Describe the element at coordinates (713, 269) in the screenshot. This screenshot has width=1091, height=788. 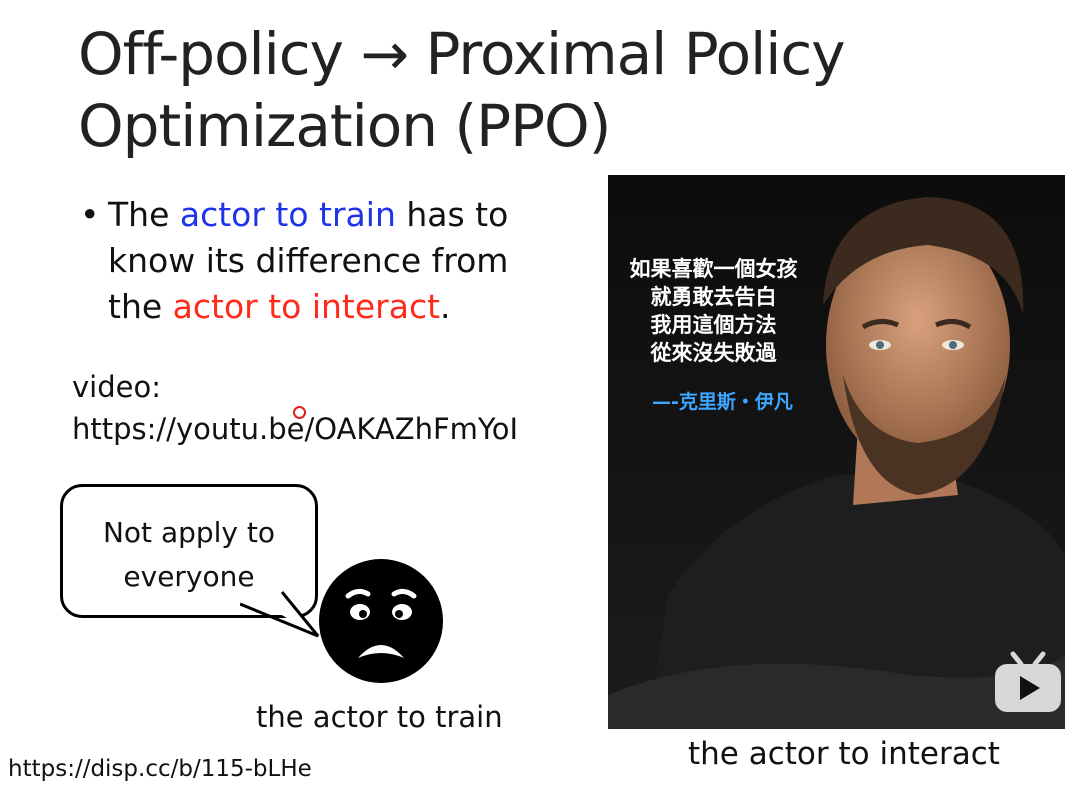
I see `quote-line-1: 如果喜歡一個女孩` at that location.